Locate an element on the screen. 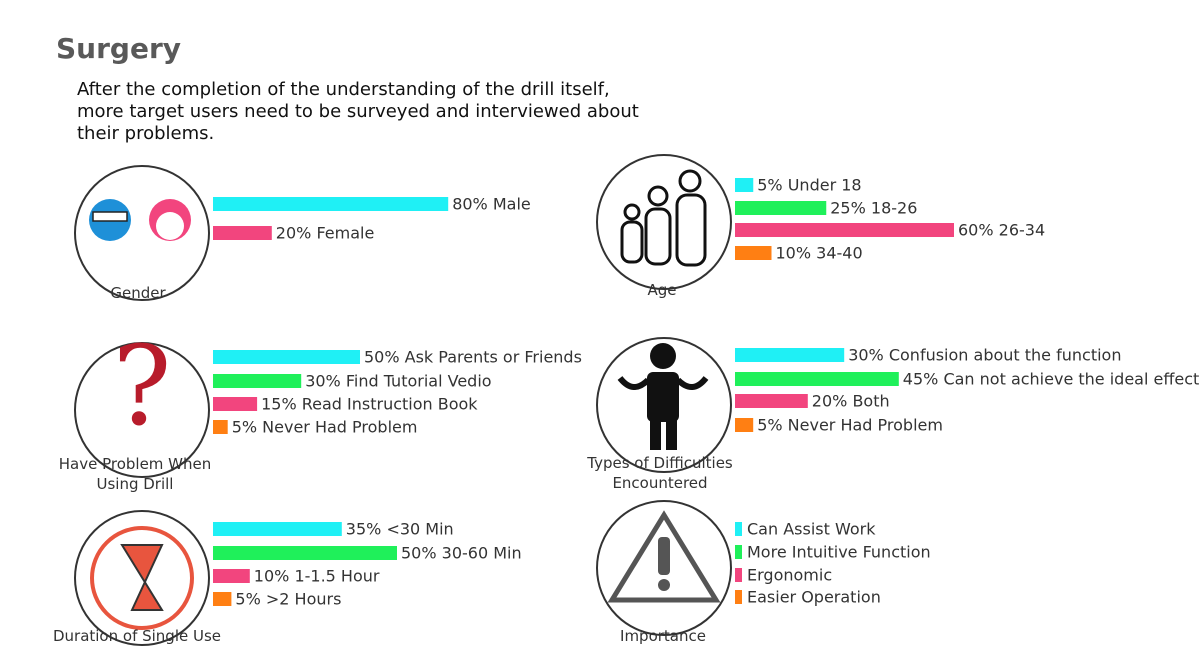 The width and height of the screenshot is (1204, 671). warning-dot is located at coordinates (664, 585).